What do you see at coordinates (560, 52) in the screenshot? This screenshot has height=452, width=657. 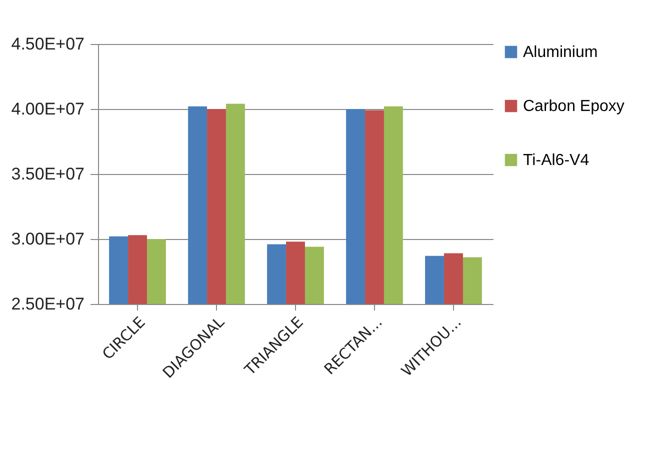 I see `legend-label: Aluminium` at bounding box center [560, 52].